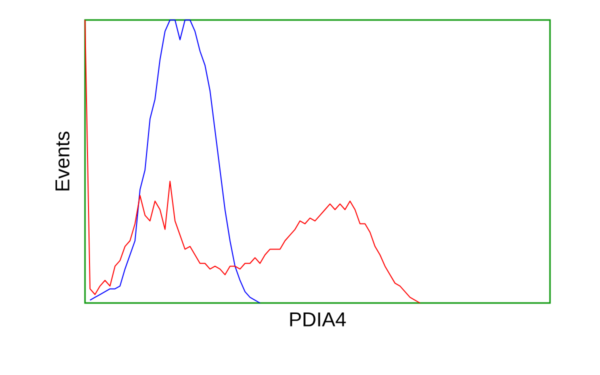  What do you see at coordinates (318, 319) in the screenshot?
I see `x-axis-title: PDIA4` at bounding box center [318, 319].